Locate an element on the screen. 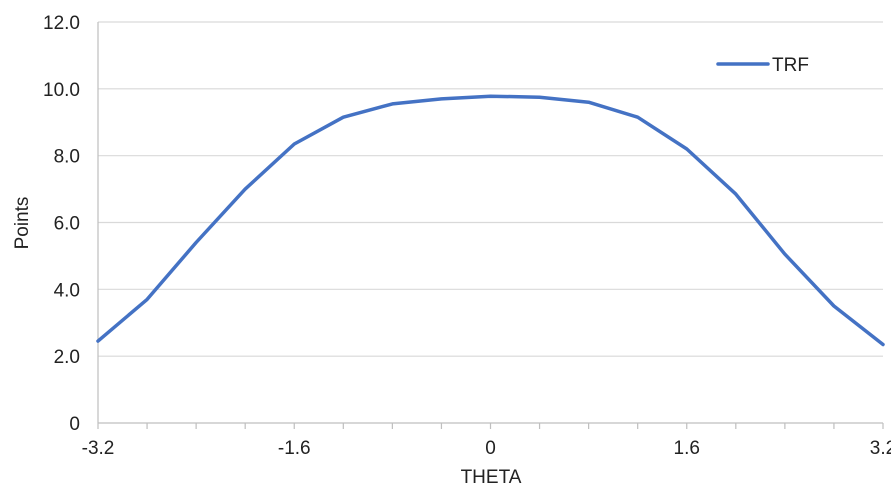  x-tick-label: 1.6 is located at coordinates (687, 448).